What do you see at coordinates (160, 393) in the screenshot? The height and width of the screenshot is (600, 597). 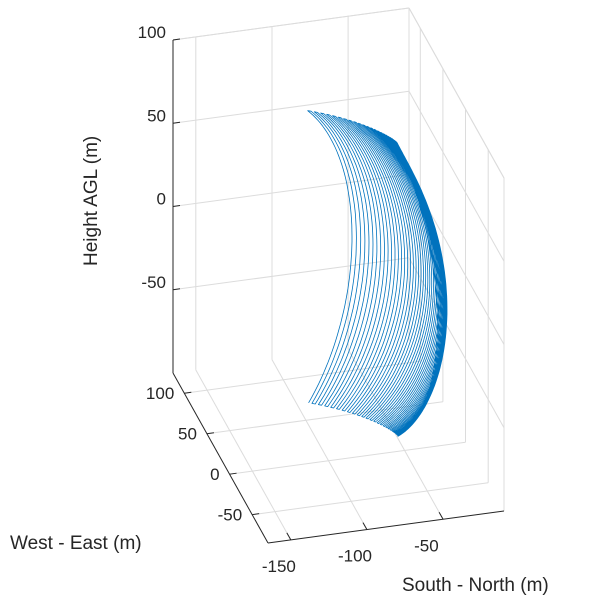 I see `y-tick-label: 100` at bounding box center [160, 393].